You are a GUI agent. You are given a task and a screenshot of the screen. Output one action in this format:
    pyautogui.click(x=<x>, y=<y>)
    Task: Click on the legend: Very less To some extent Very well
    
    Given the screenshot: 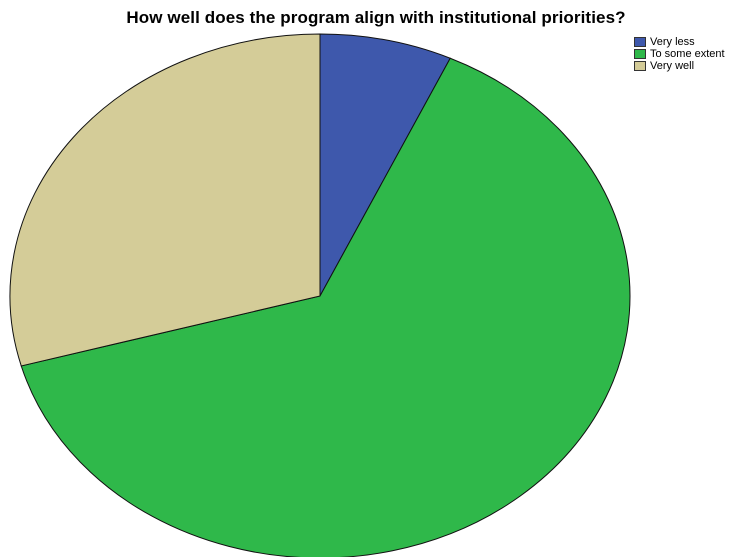 What is the action you would take?
    pyautogui.click(x=679, y=54)
    